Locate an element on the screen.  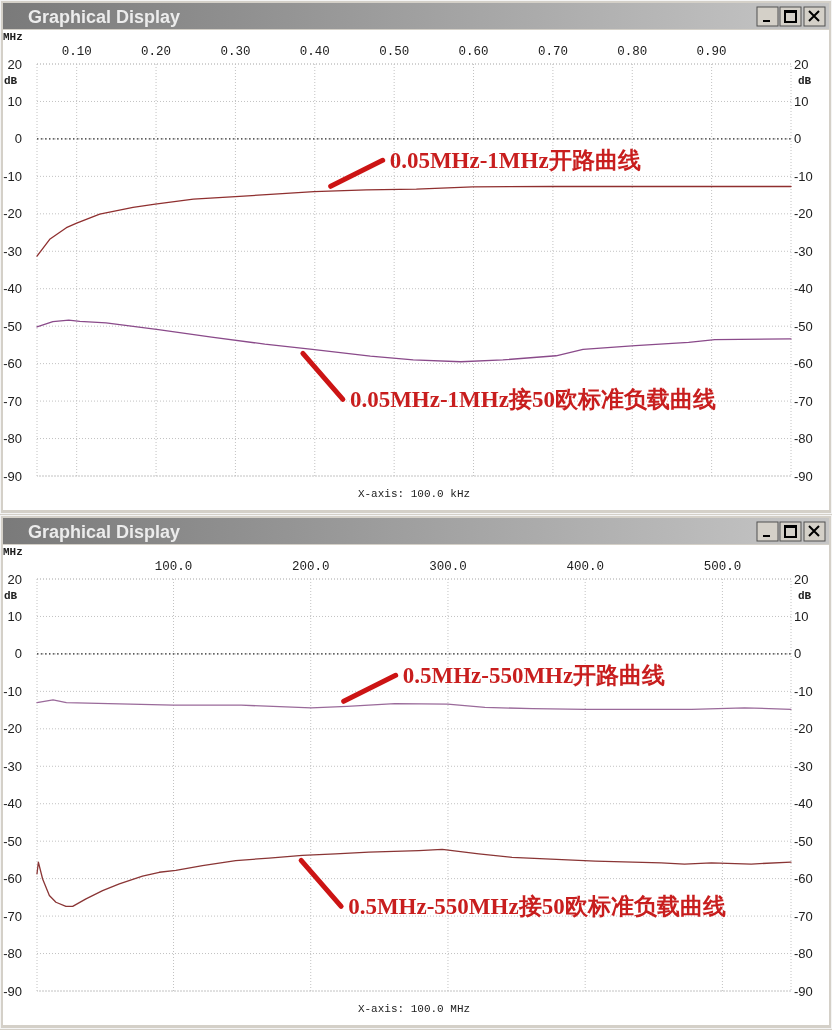
x-tick-label: 0.90 is located at coordinates (711, 52).